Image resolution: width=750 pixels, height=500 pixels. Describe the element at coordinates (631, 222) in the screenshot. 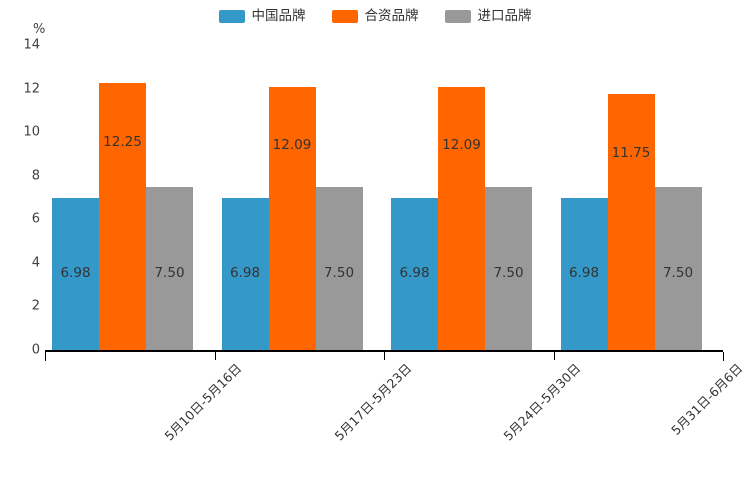

I see `bar: 11.75` at that location.